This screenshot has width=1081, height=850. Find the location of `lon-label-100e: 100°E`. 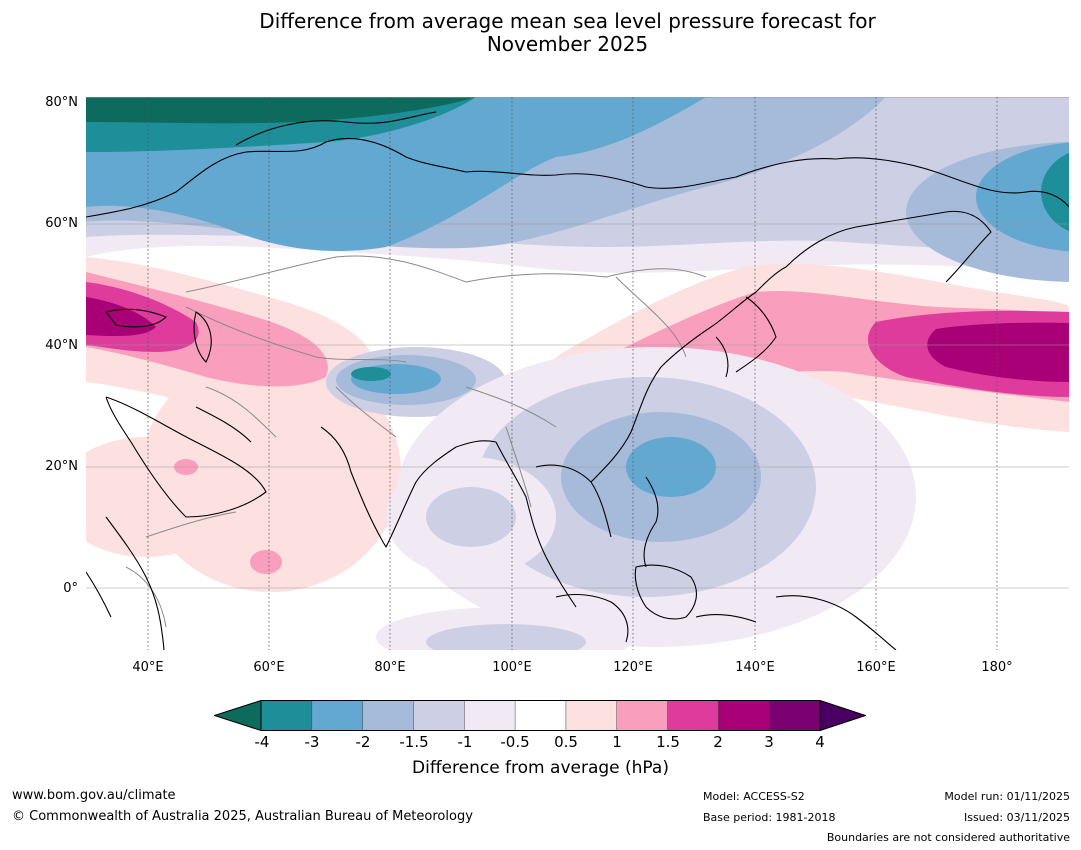

lon-label-100e: 100°E is located at coordinates (512, 667).